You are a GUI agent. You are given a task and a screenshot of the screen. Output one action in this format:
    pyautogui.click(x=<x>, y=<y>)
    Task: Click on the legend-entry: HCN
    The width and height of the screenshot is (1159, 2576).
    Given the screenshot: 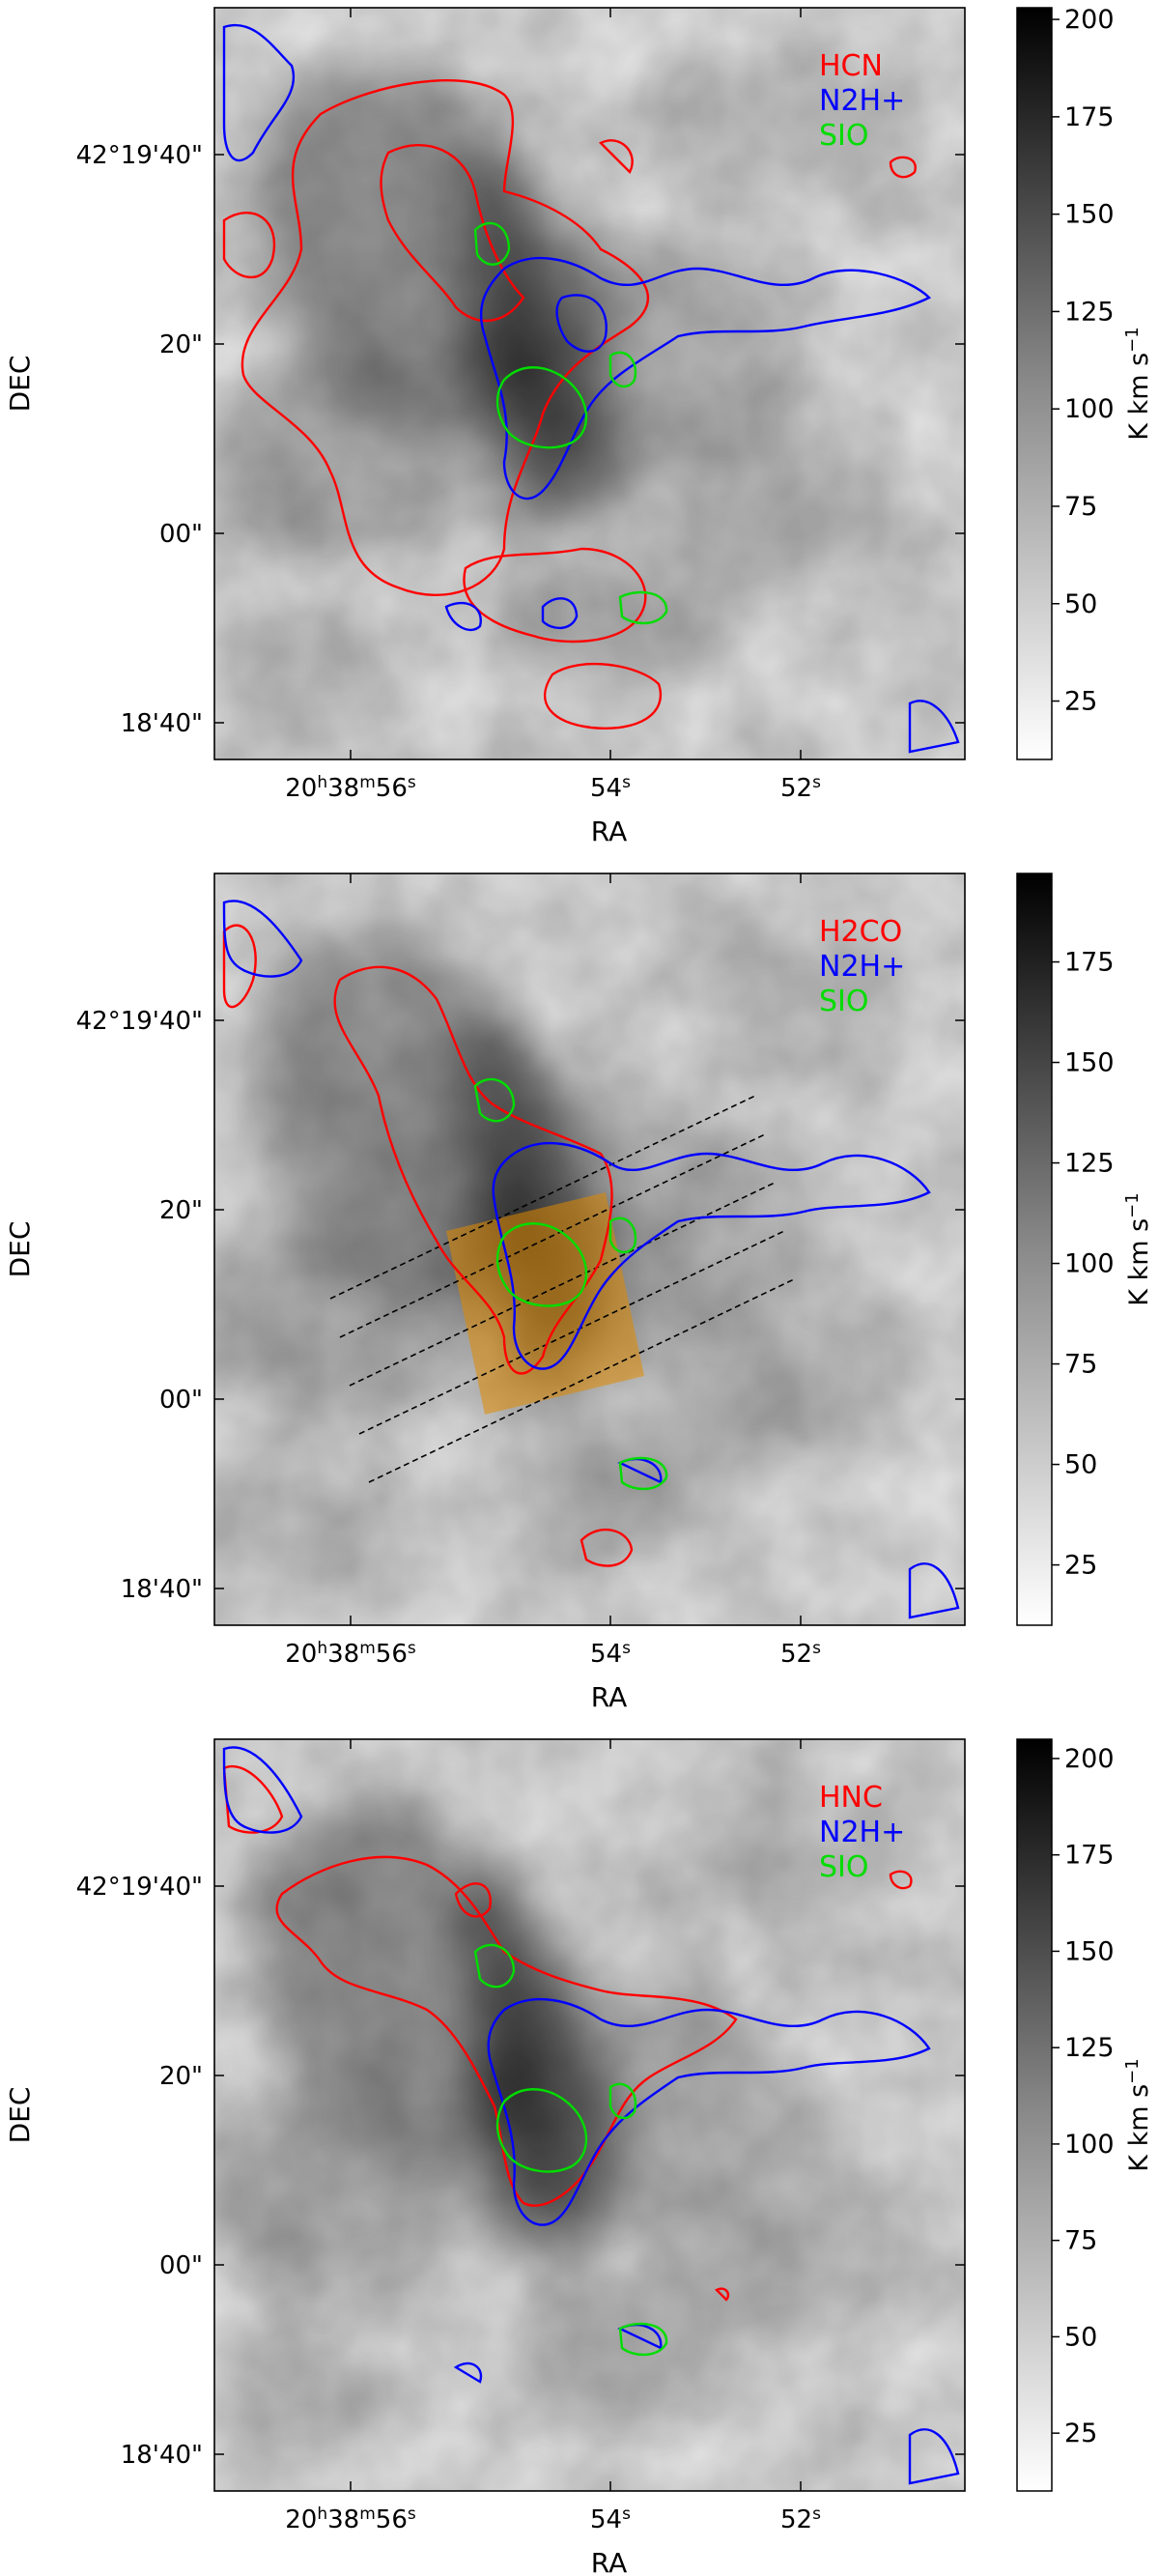 What is the action you would take?
    pyautogui.click(x=851, y=66)
    